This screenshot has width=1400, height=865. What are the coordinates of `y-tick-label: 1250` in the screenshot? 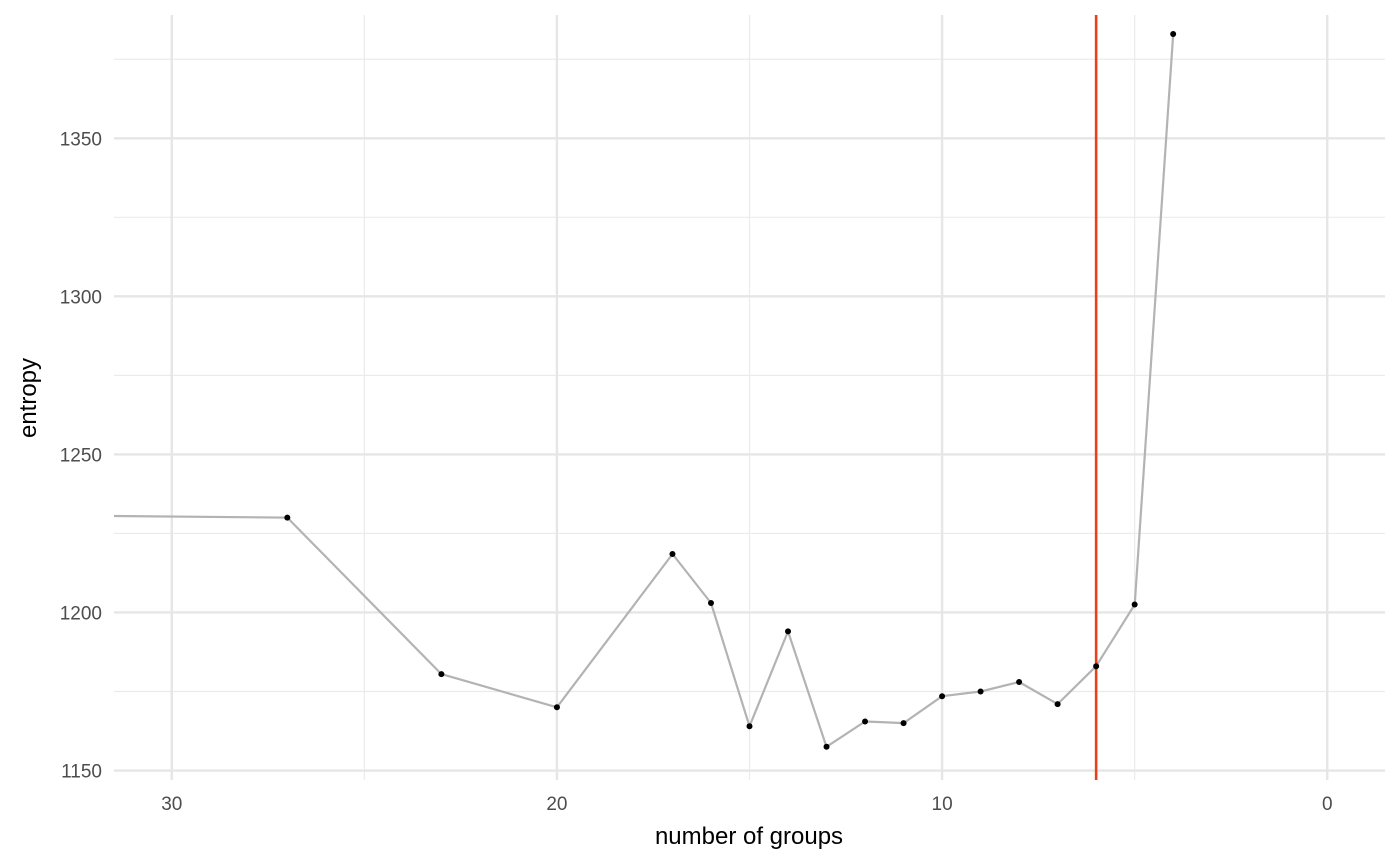 It's located at (81, 455).